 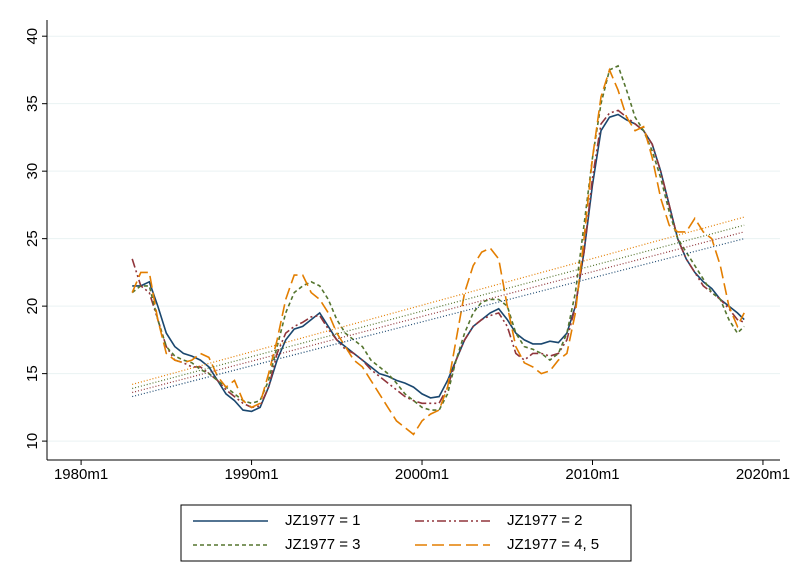 What do you see at coordinates (32, 306) in the screenshot?
I see `y-tick-label: 20` at bounding box center [32, 306].